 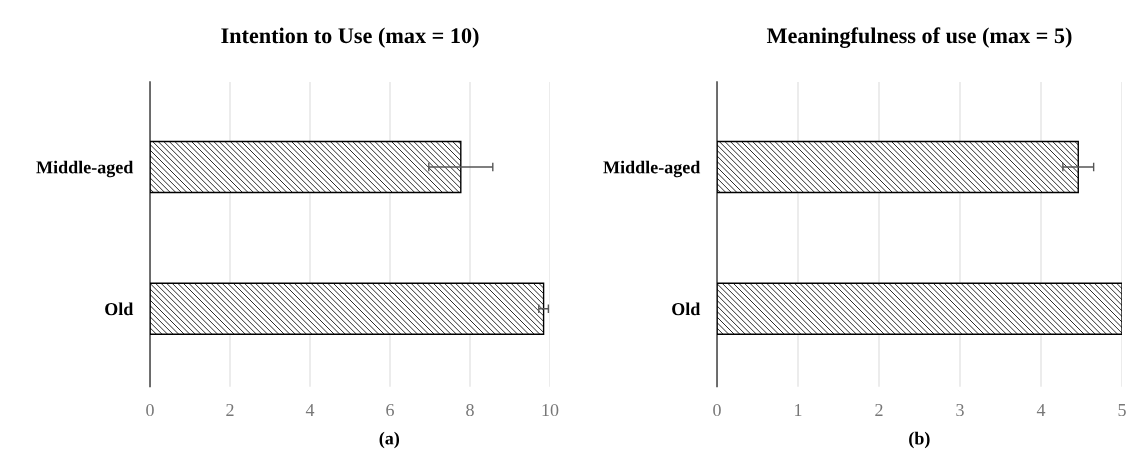 What do you see at coordinates (470, 410) in the screenshot?
I see `x-tick-label: 8` at bounding box center [470, 410].